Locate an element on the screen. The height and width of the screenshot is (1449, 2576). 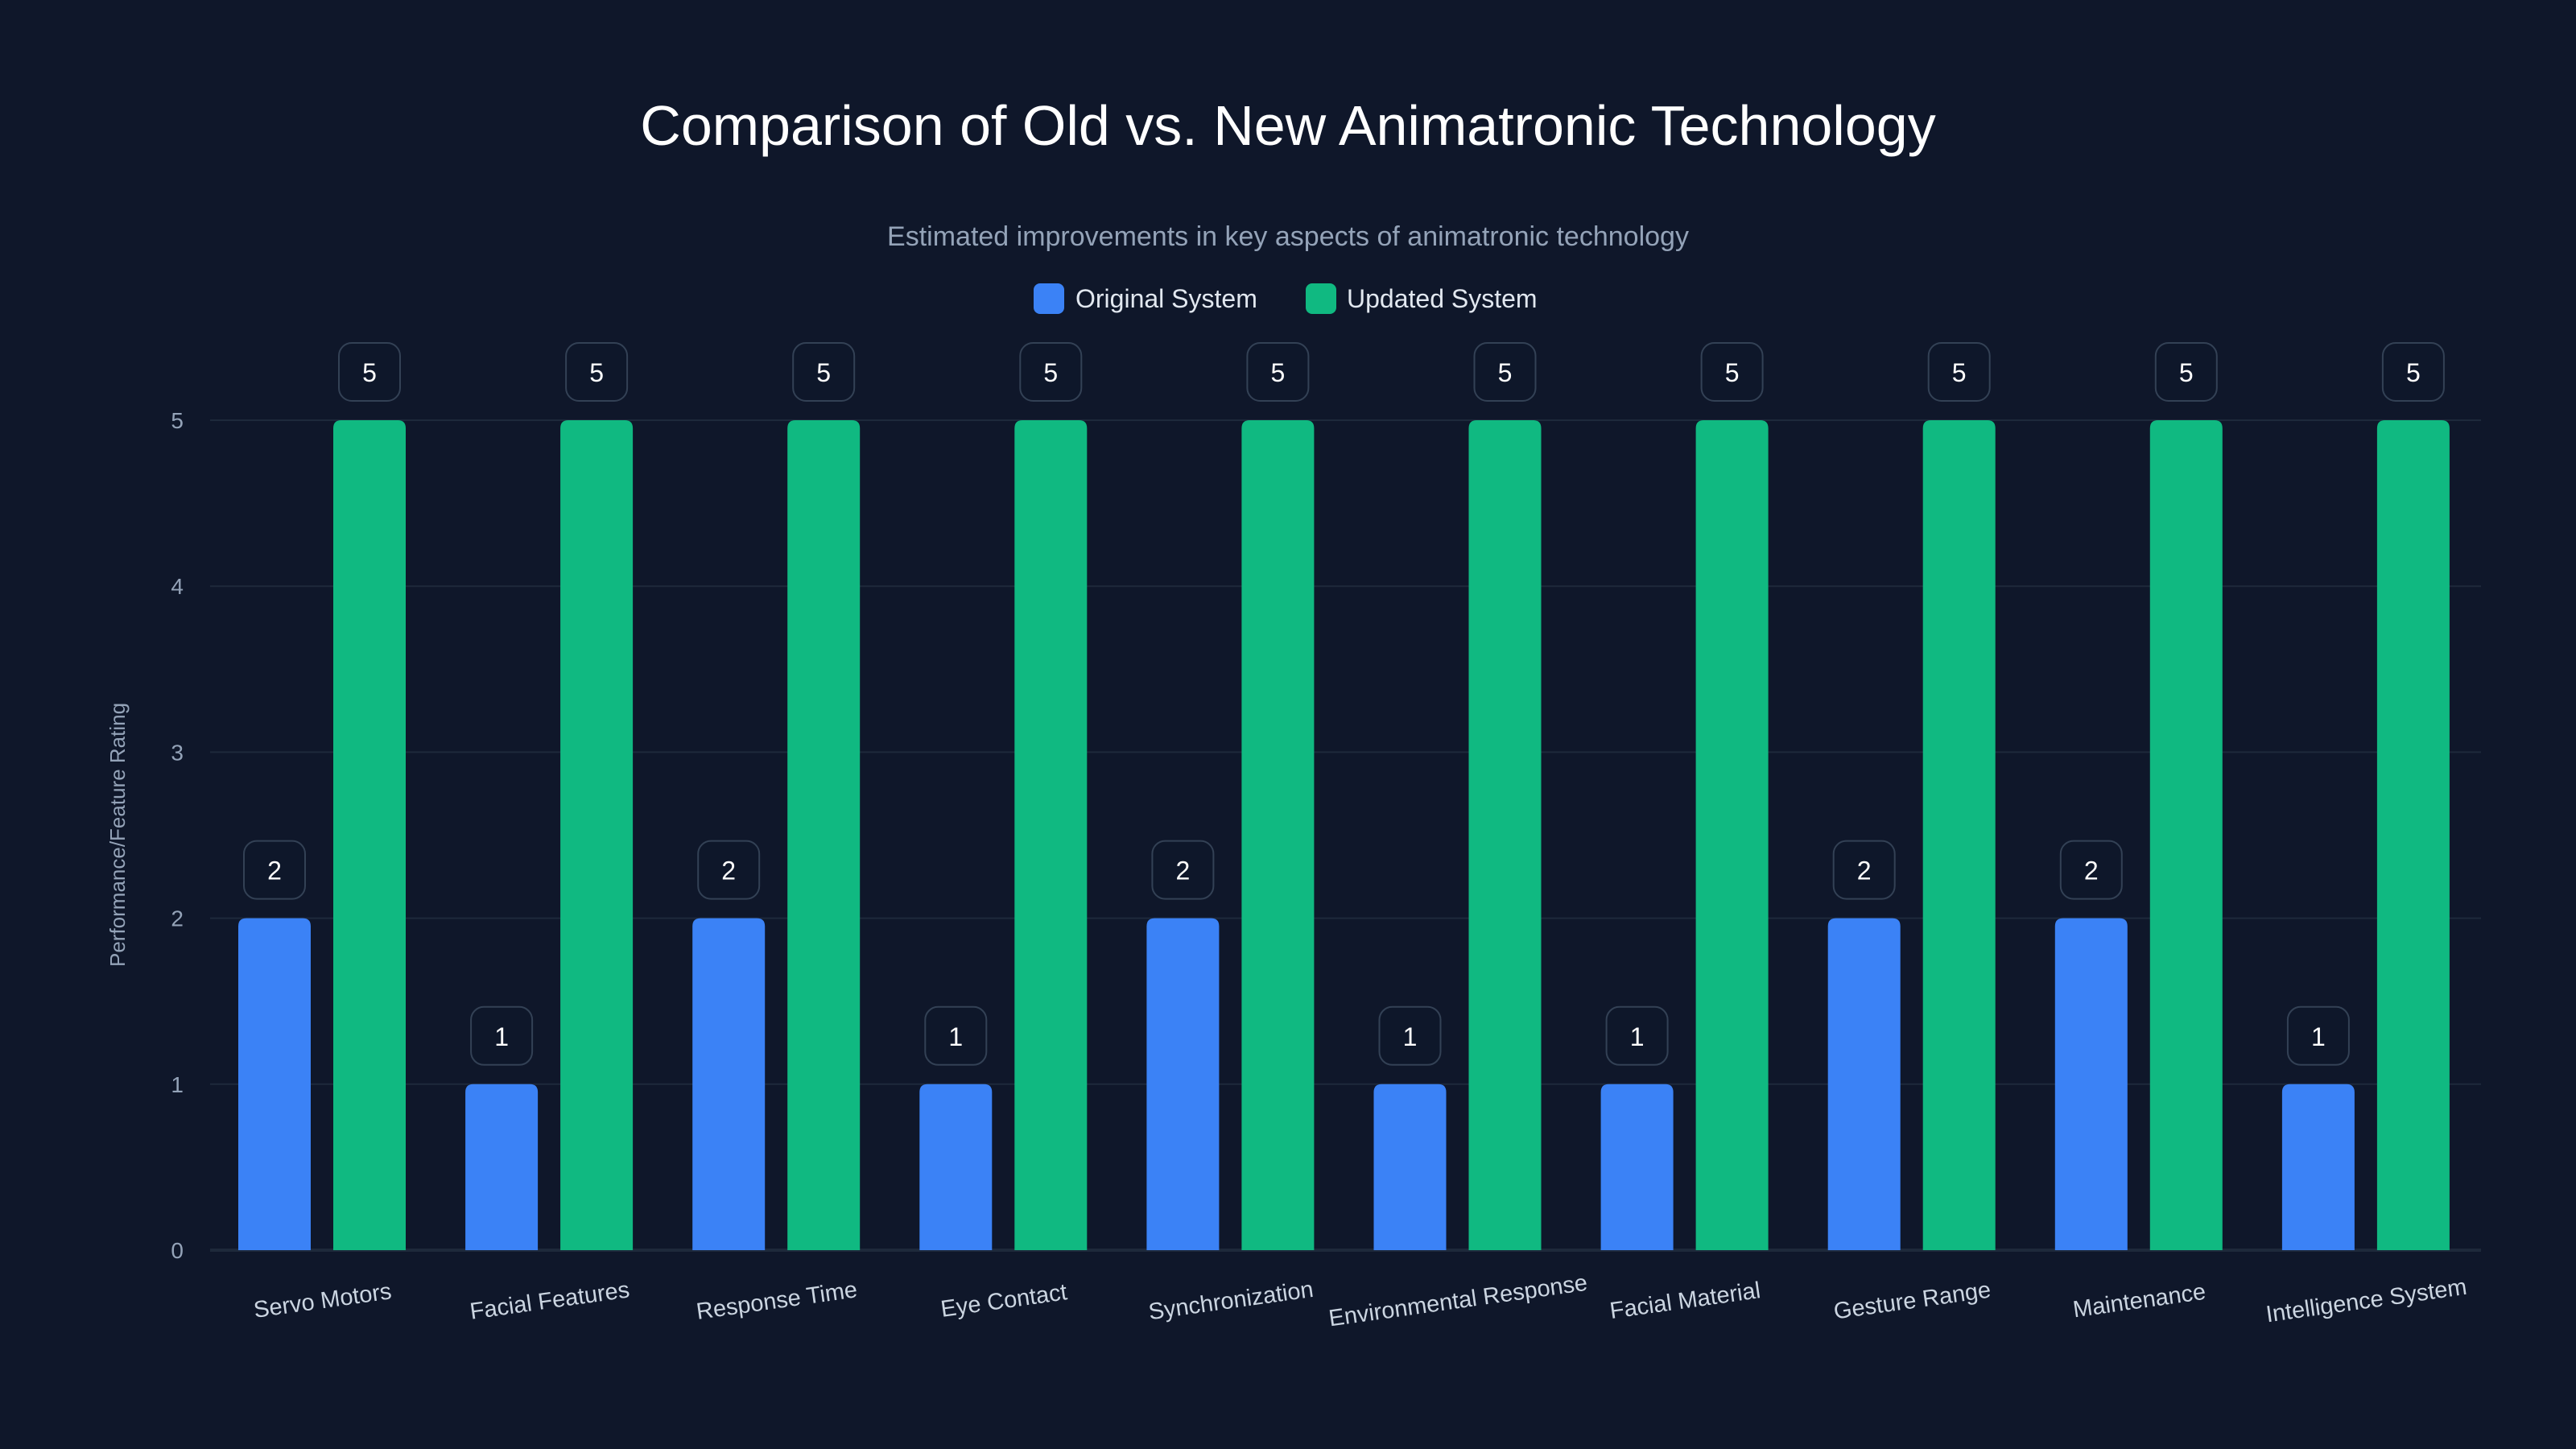
legend-label-updated: Updated System is located at coordinates (1442, 298).